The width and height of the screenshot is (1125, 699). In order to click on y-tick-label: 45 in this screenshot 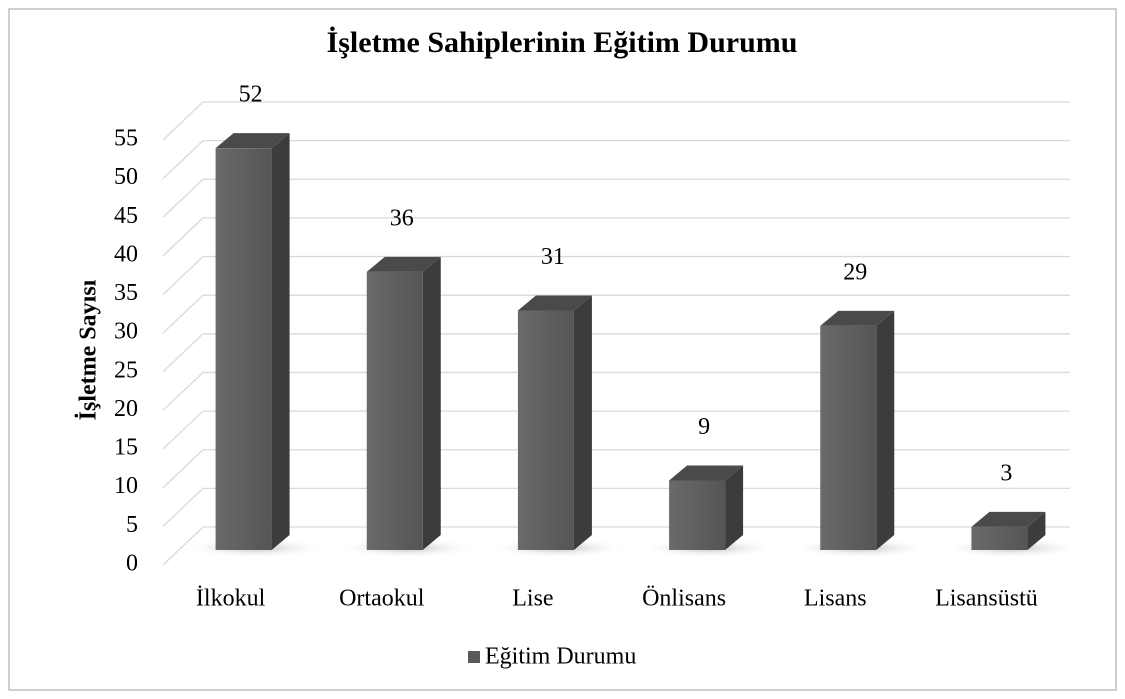, I will do `click(126, 216)`.